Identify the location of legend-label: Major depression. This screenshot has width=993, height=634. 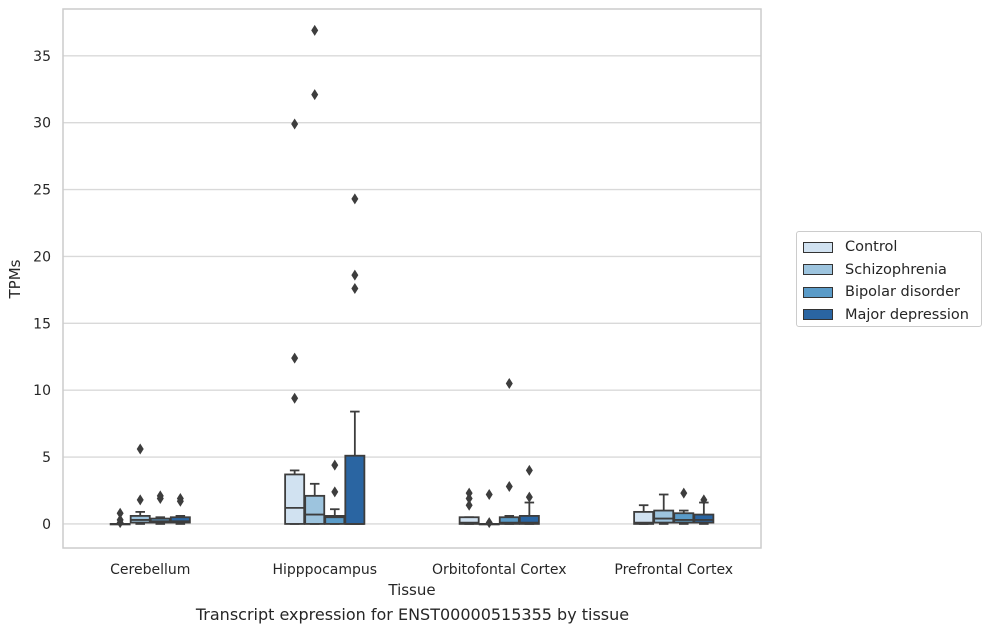
(907, 314).